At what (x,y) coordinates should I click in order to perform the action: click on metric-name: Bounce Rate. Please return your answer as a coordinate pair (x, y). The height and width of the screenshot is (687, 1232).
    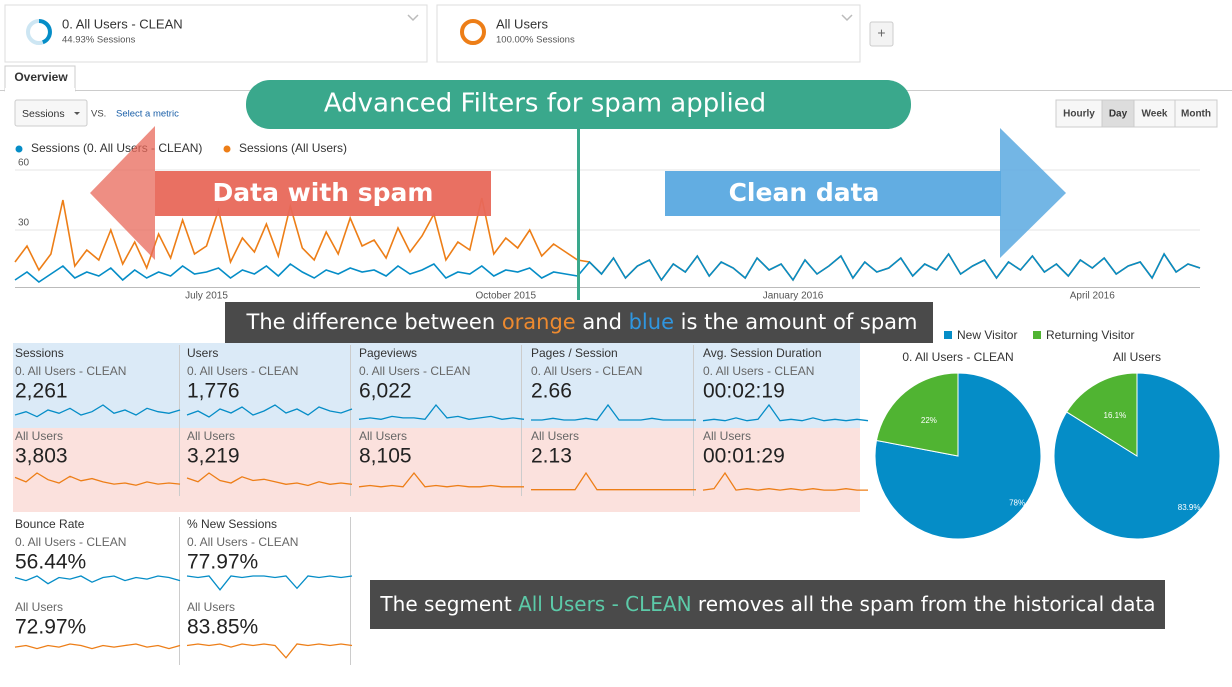
    Looking at the image, I should click on (50, 524).